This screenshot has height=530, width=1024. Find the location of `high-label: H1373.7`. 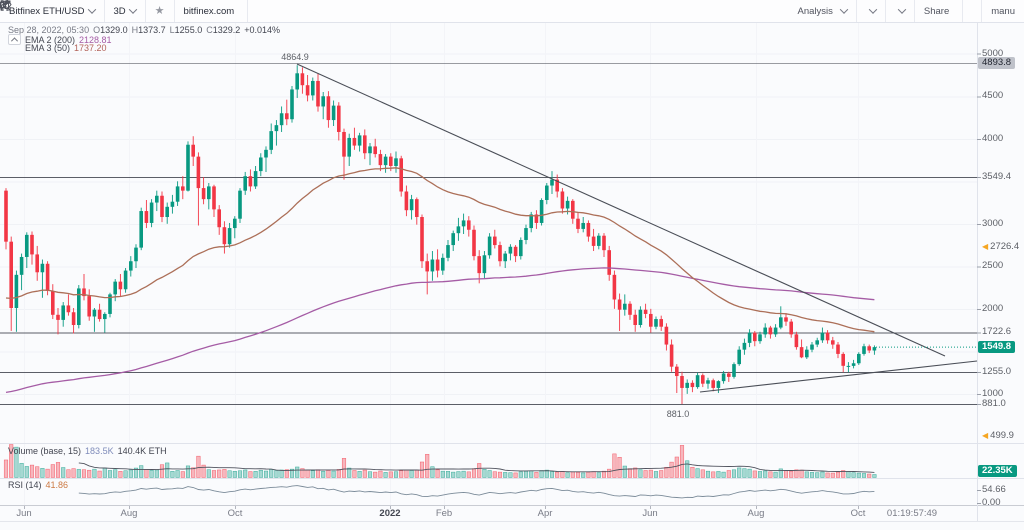

high-label: H1373.7 is located at coordinates (148, 30).